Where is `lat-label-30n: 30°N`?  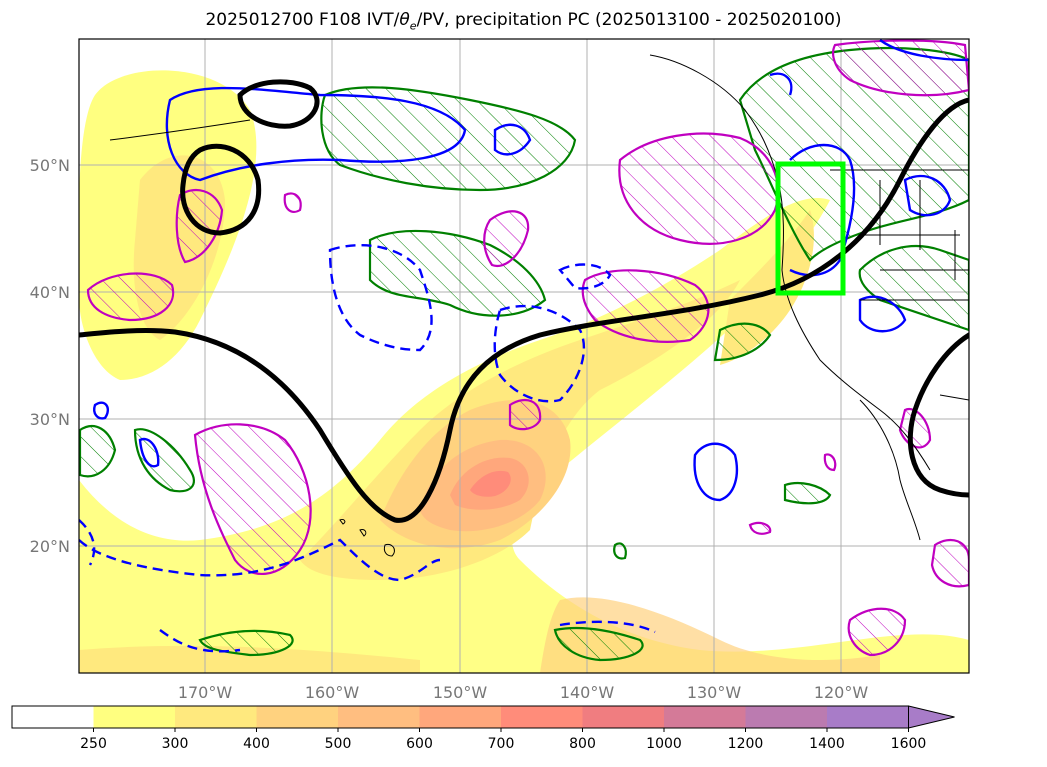 lat-label-30n: 30°N is located at coordinates (50, 419).